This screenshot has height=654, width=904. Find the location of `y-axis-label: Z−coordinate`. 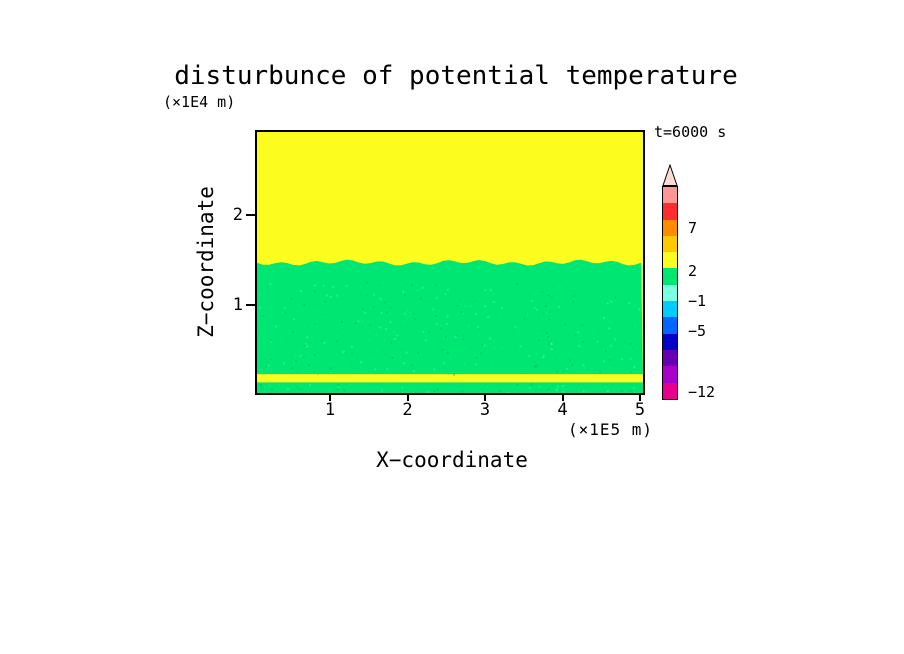

y-axis-label: Z−coordinate is located at coordinates (206, 262).